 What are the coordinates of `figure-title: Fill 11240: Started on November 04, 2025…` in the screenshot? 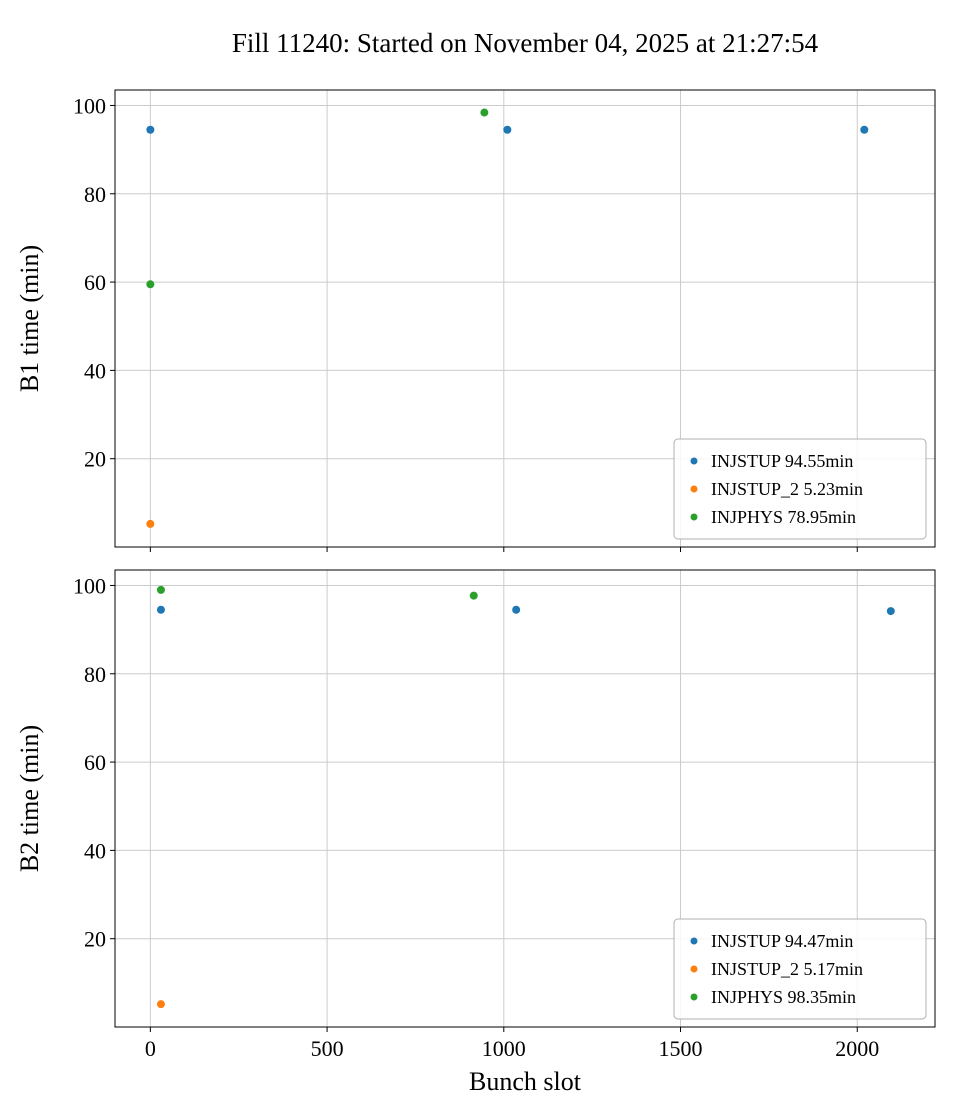 It's located at (525, 43).